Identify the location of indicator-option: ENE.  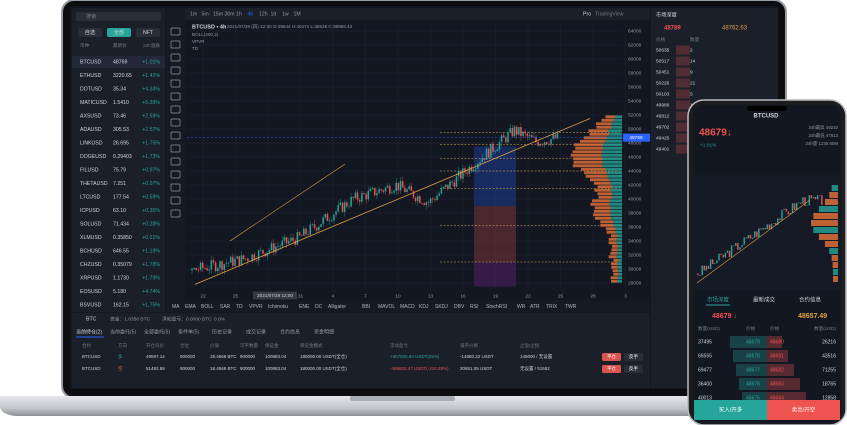
(304, 307).